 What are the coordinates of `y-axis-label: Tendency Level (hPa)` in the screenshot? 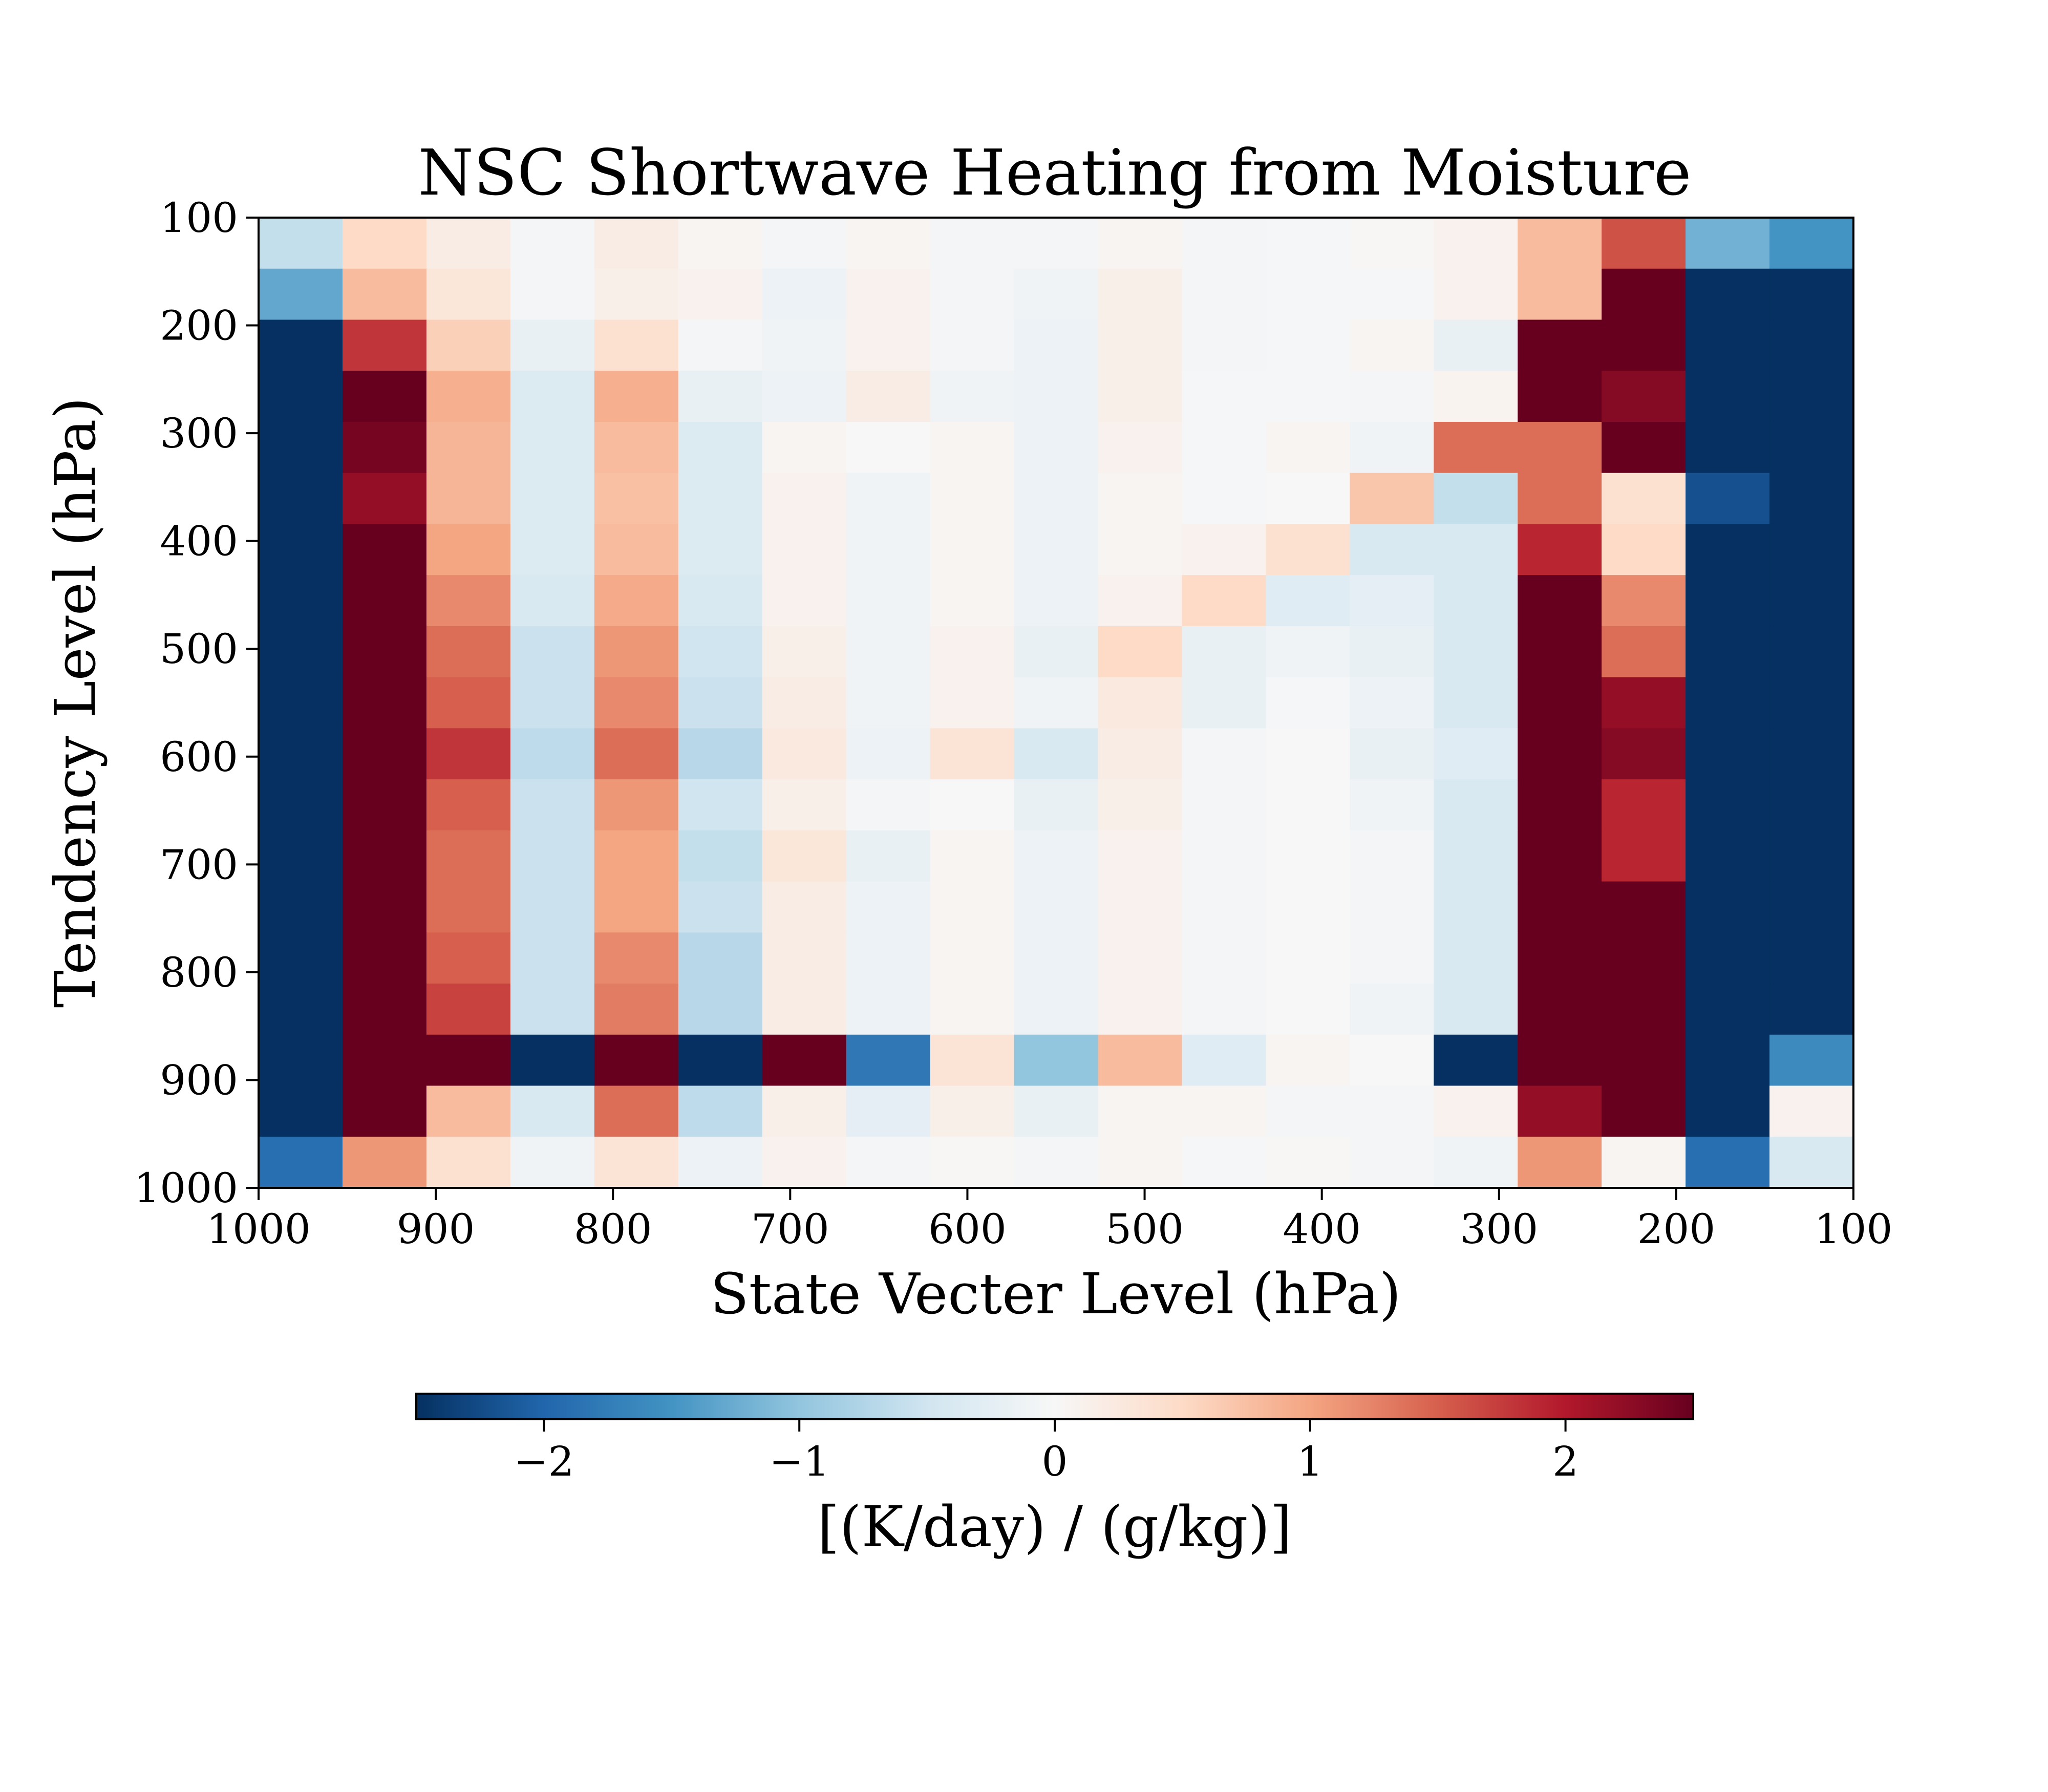 It's located at (75, 702).